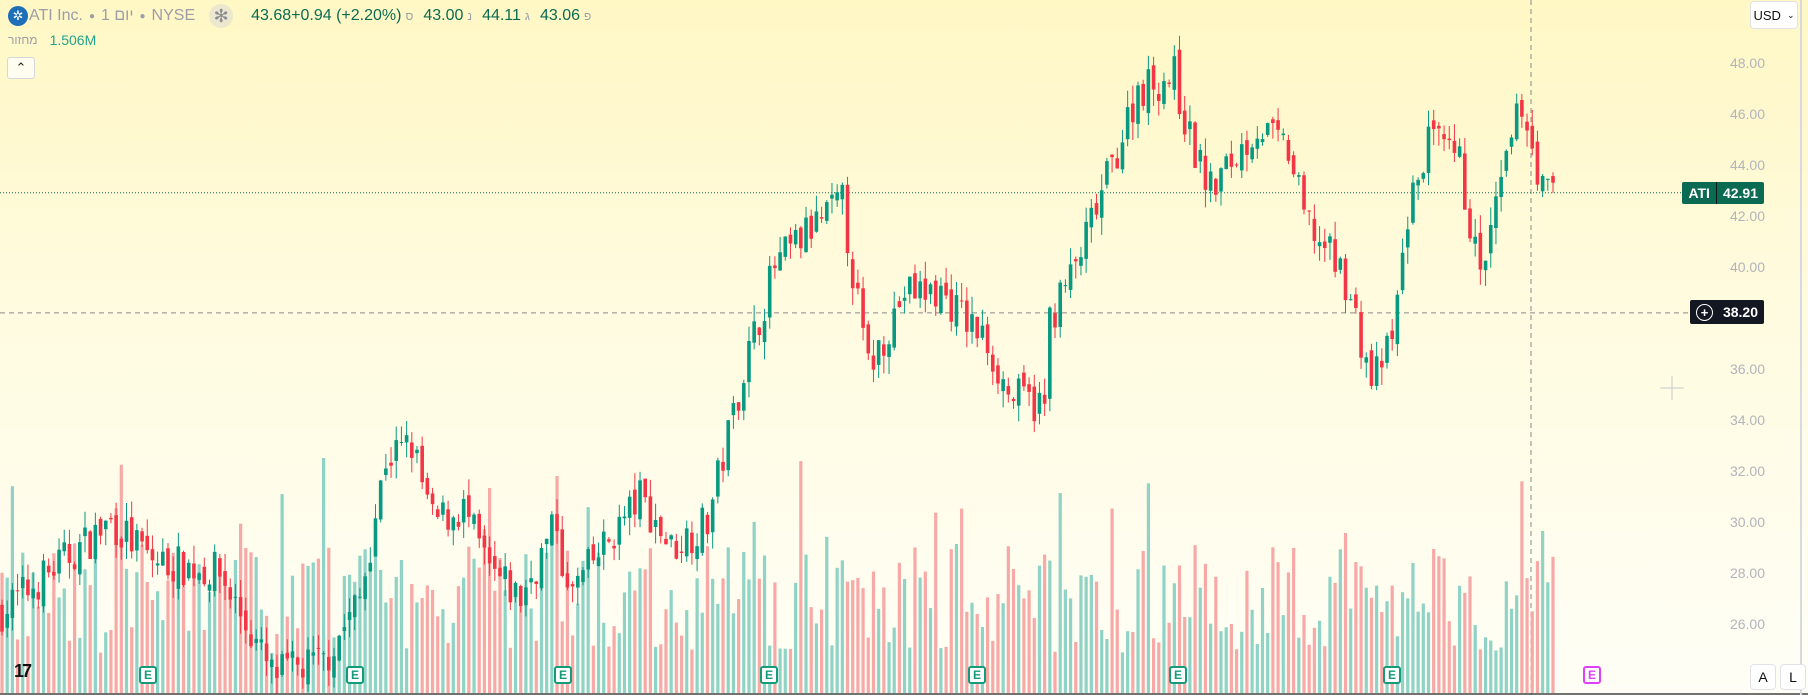 The width and height of the screenshot is (1808, 695). I want to click on symbol-name: ATI Inc., so click(56, 15).